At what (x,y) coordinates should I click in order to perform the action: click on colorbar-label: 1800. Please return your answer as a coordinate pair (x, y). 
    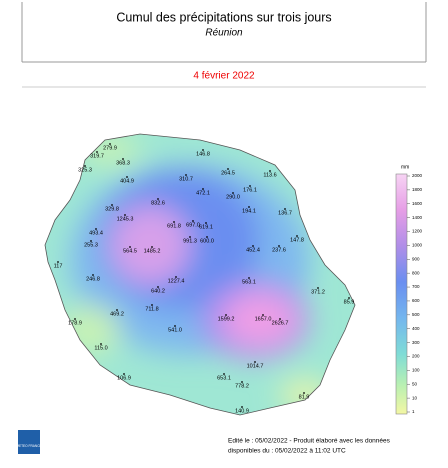
    Looking at the image, I should click on (417, 189).